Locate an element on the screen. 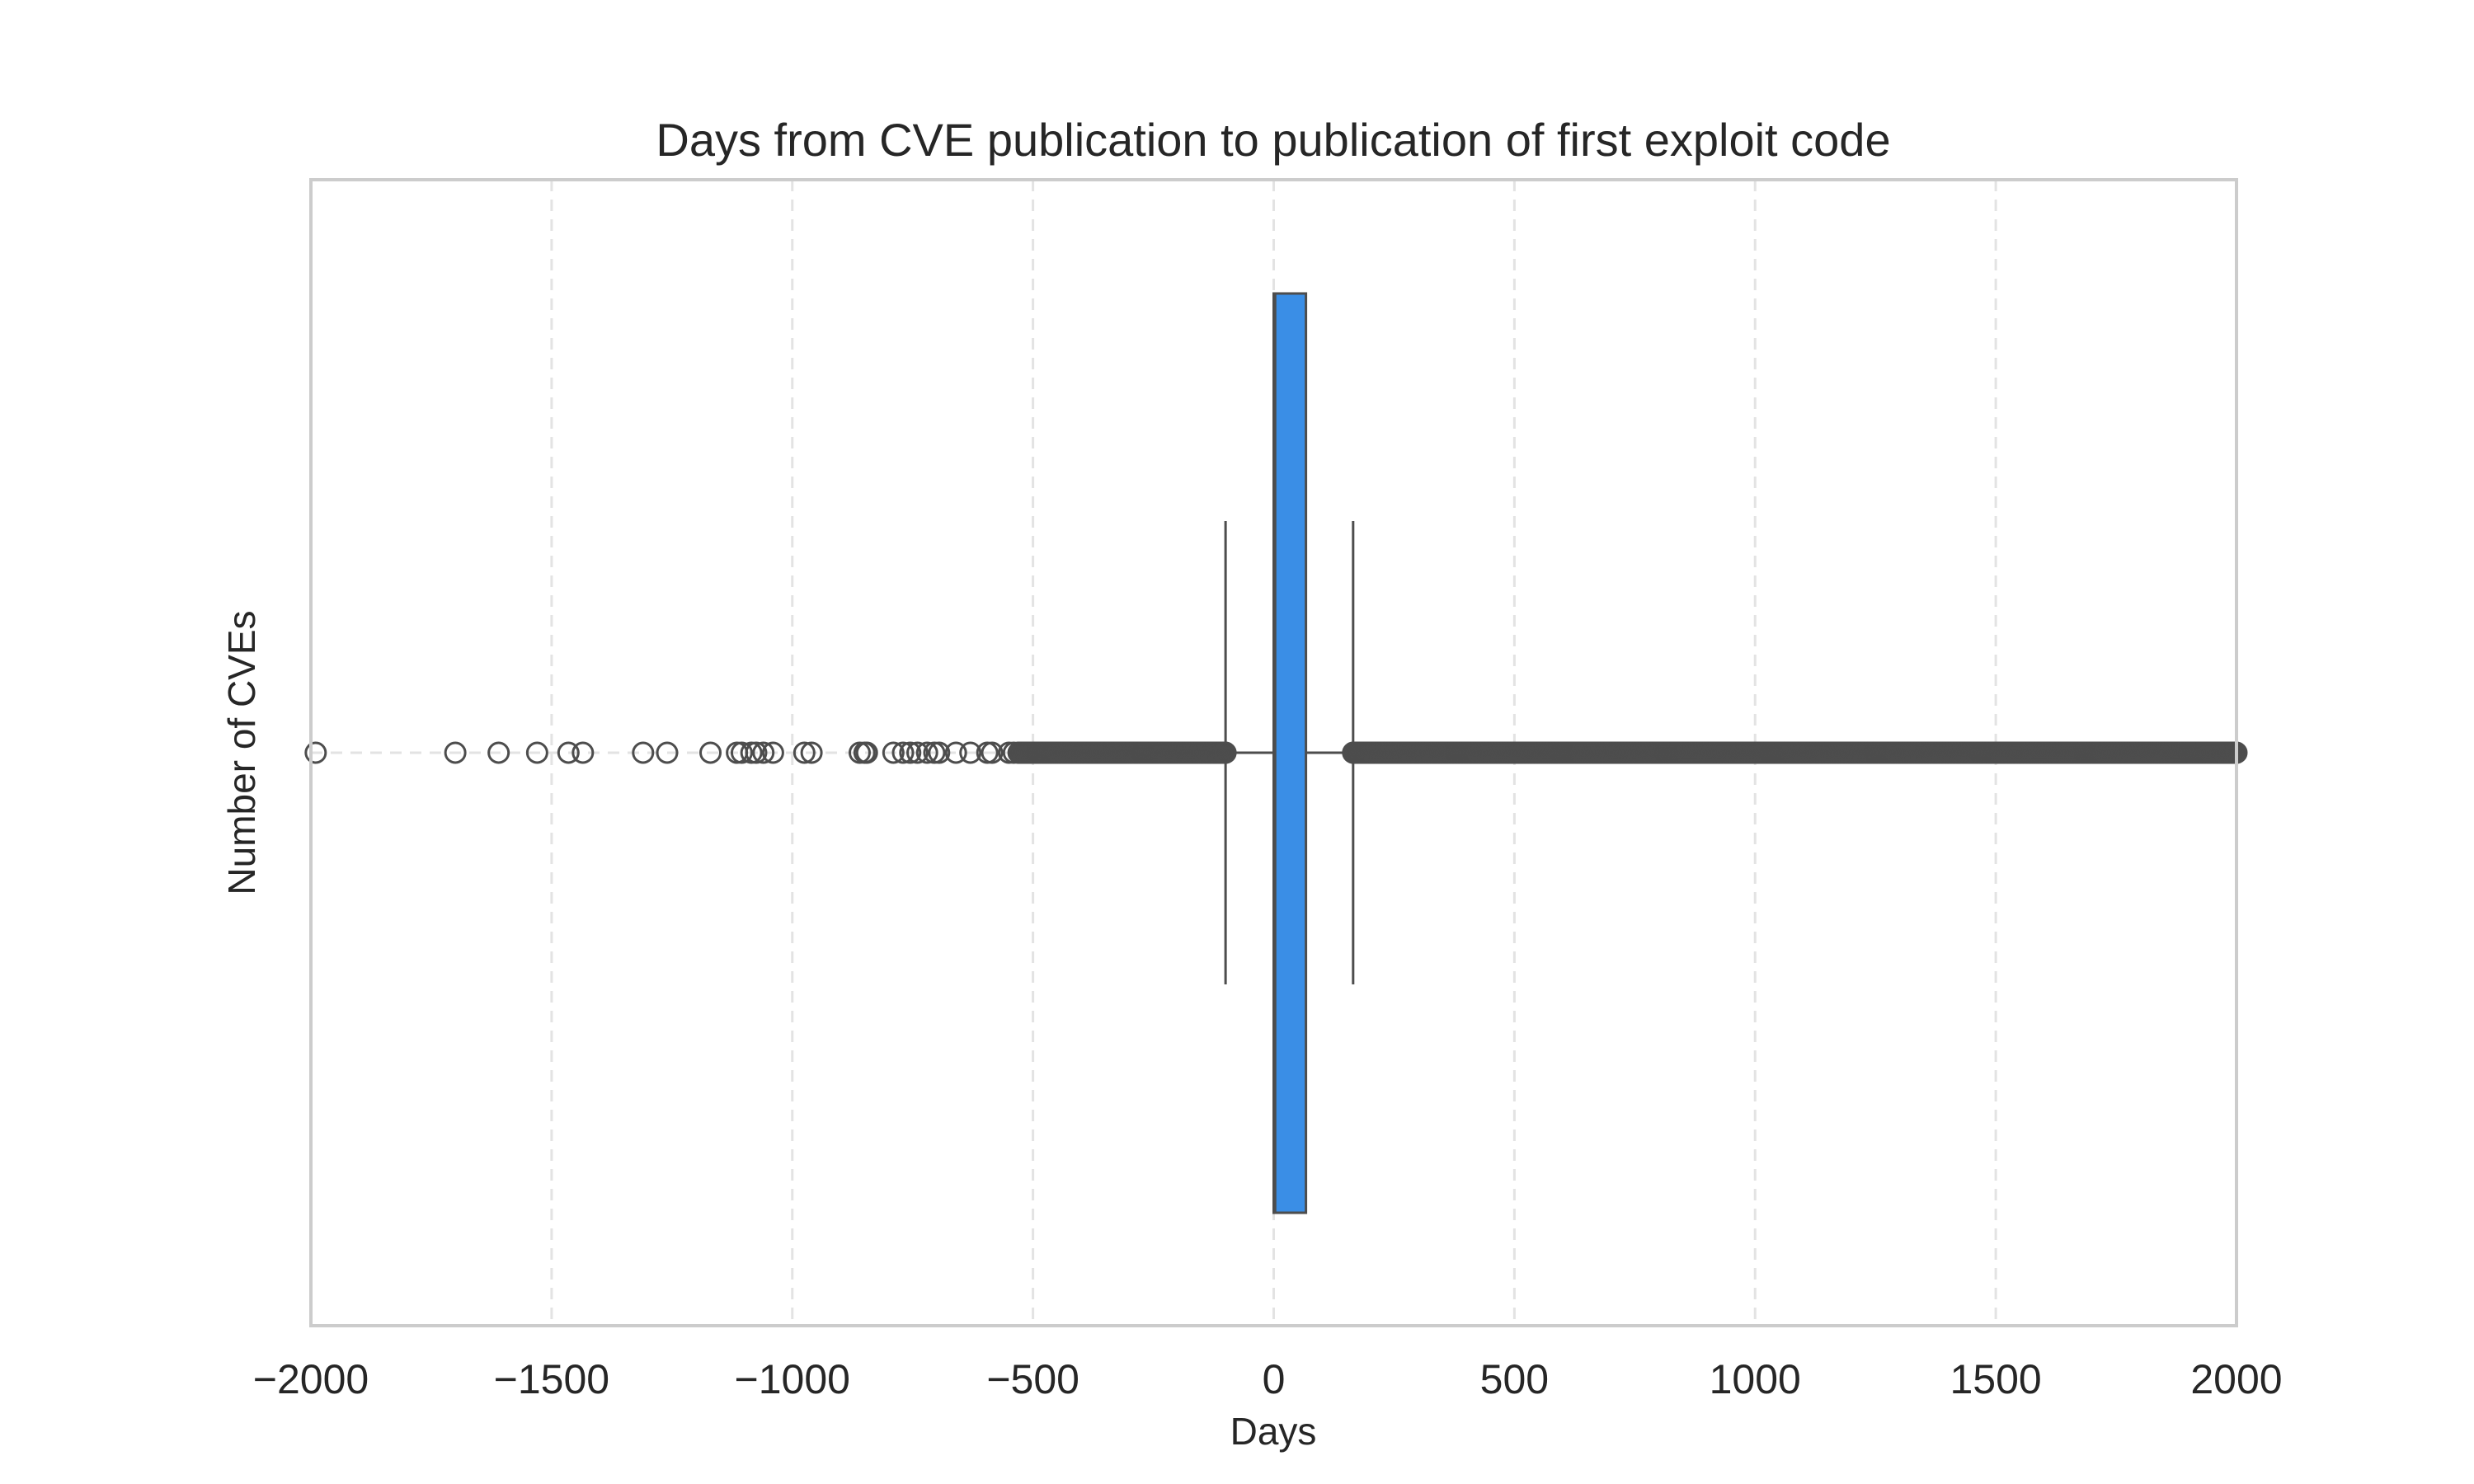 This screenshot has width=2474, height=1484. x-tick-label: −1500 is located at coordinates (551, 1379).